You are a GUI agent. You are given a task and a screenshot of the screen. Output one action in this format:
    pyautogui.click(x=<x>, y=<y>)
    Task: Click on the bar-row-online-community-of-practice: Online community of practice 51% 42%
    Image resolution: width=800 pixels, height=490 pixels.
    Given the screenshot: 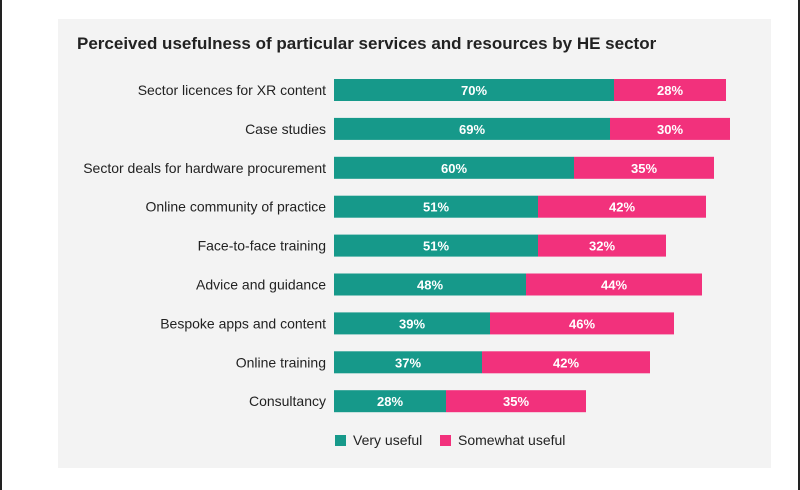 What is the action you would take?
    pyautogui.click(x=425, y=206)
    